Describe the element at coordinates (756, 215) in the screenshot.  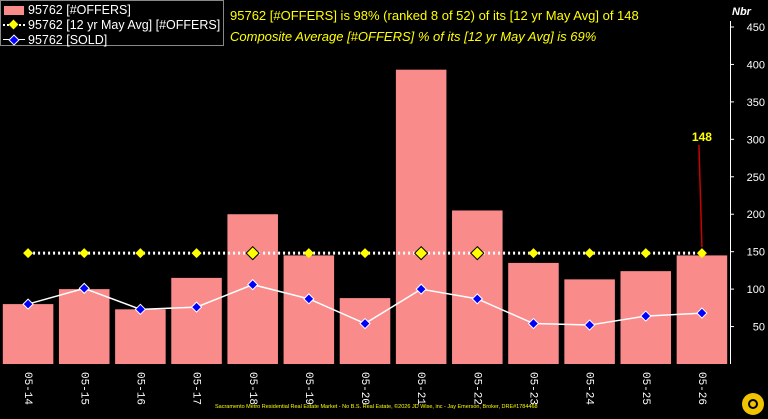
I see `y-tick-label: 200` at that location.